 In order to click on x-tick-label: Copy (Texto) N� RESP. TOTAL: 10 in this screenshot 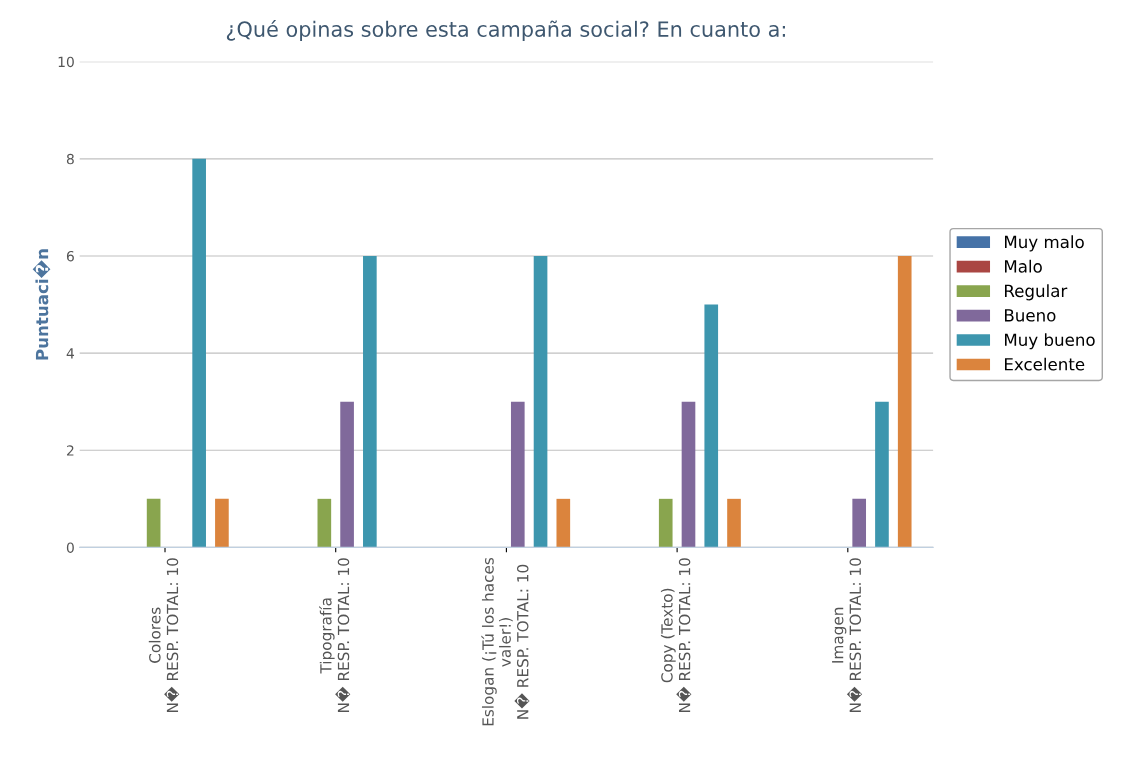, I will do `click(676, 635)`.